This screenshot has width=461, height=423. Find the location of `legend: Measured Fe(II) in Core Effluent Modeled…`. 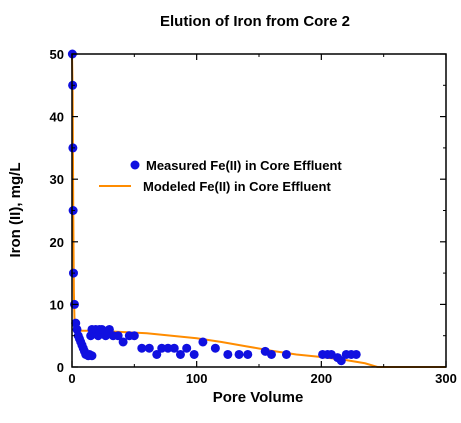

legend: Measured Fe(II) in Core Effluent Modeled… is located at coordinates (220, 176).